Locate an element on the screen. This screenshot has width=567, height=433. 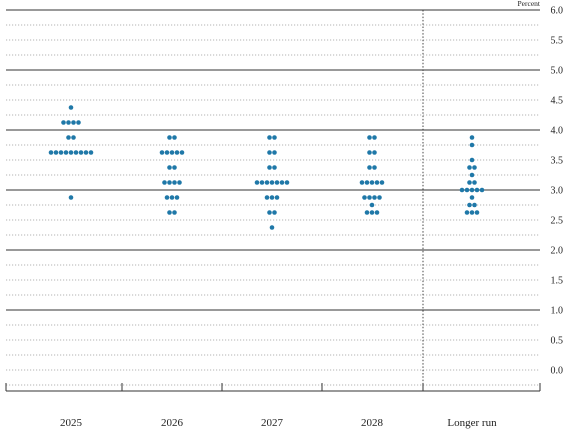
x-category-label: 2026 is located at coordinates (172, 423).